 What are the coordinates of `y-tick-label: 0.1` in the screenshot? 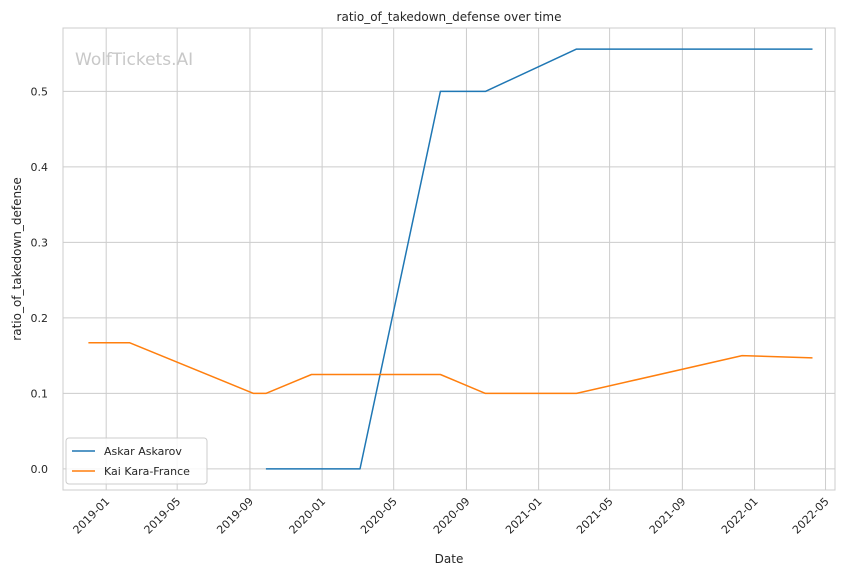 It's located at (40, 393).